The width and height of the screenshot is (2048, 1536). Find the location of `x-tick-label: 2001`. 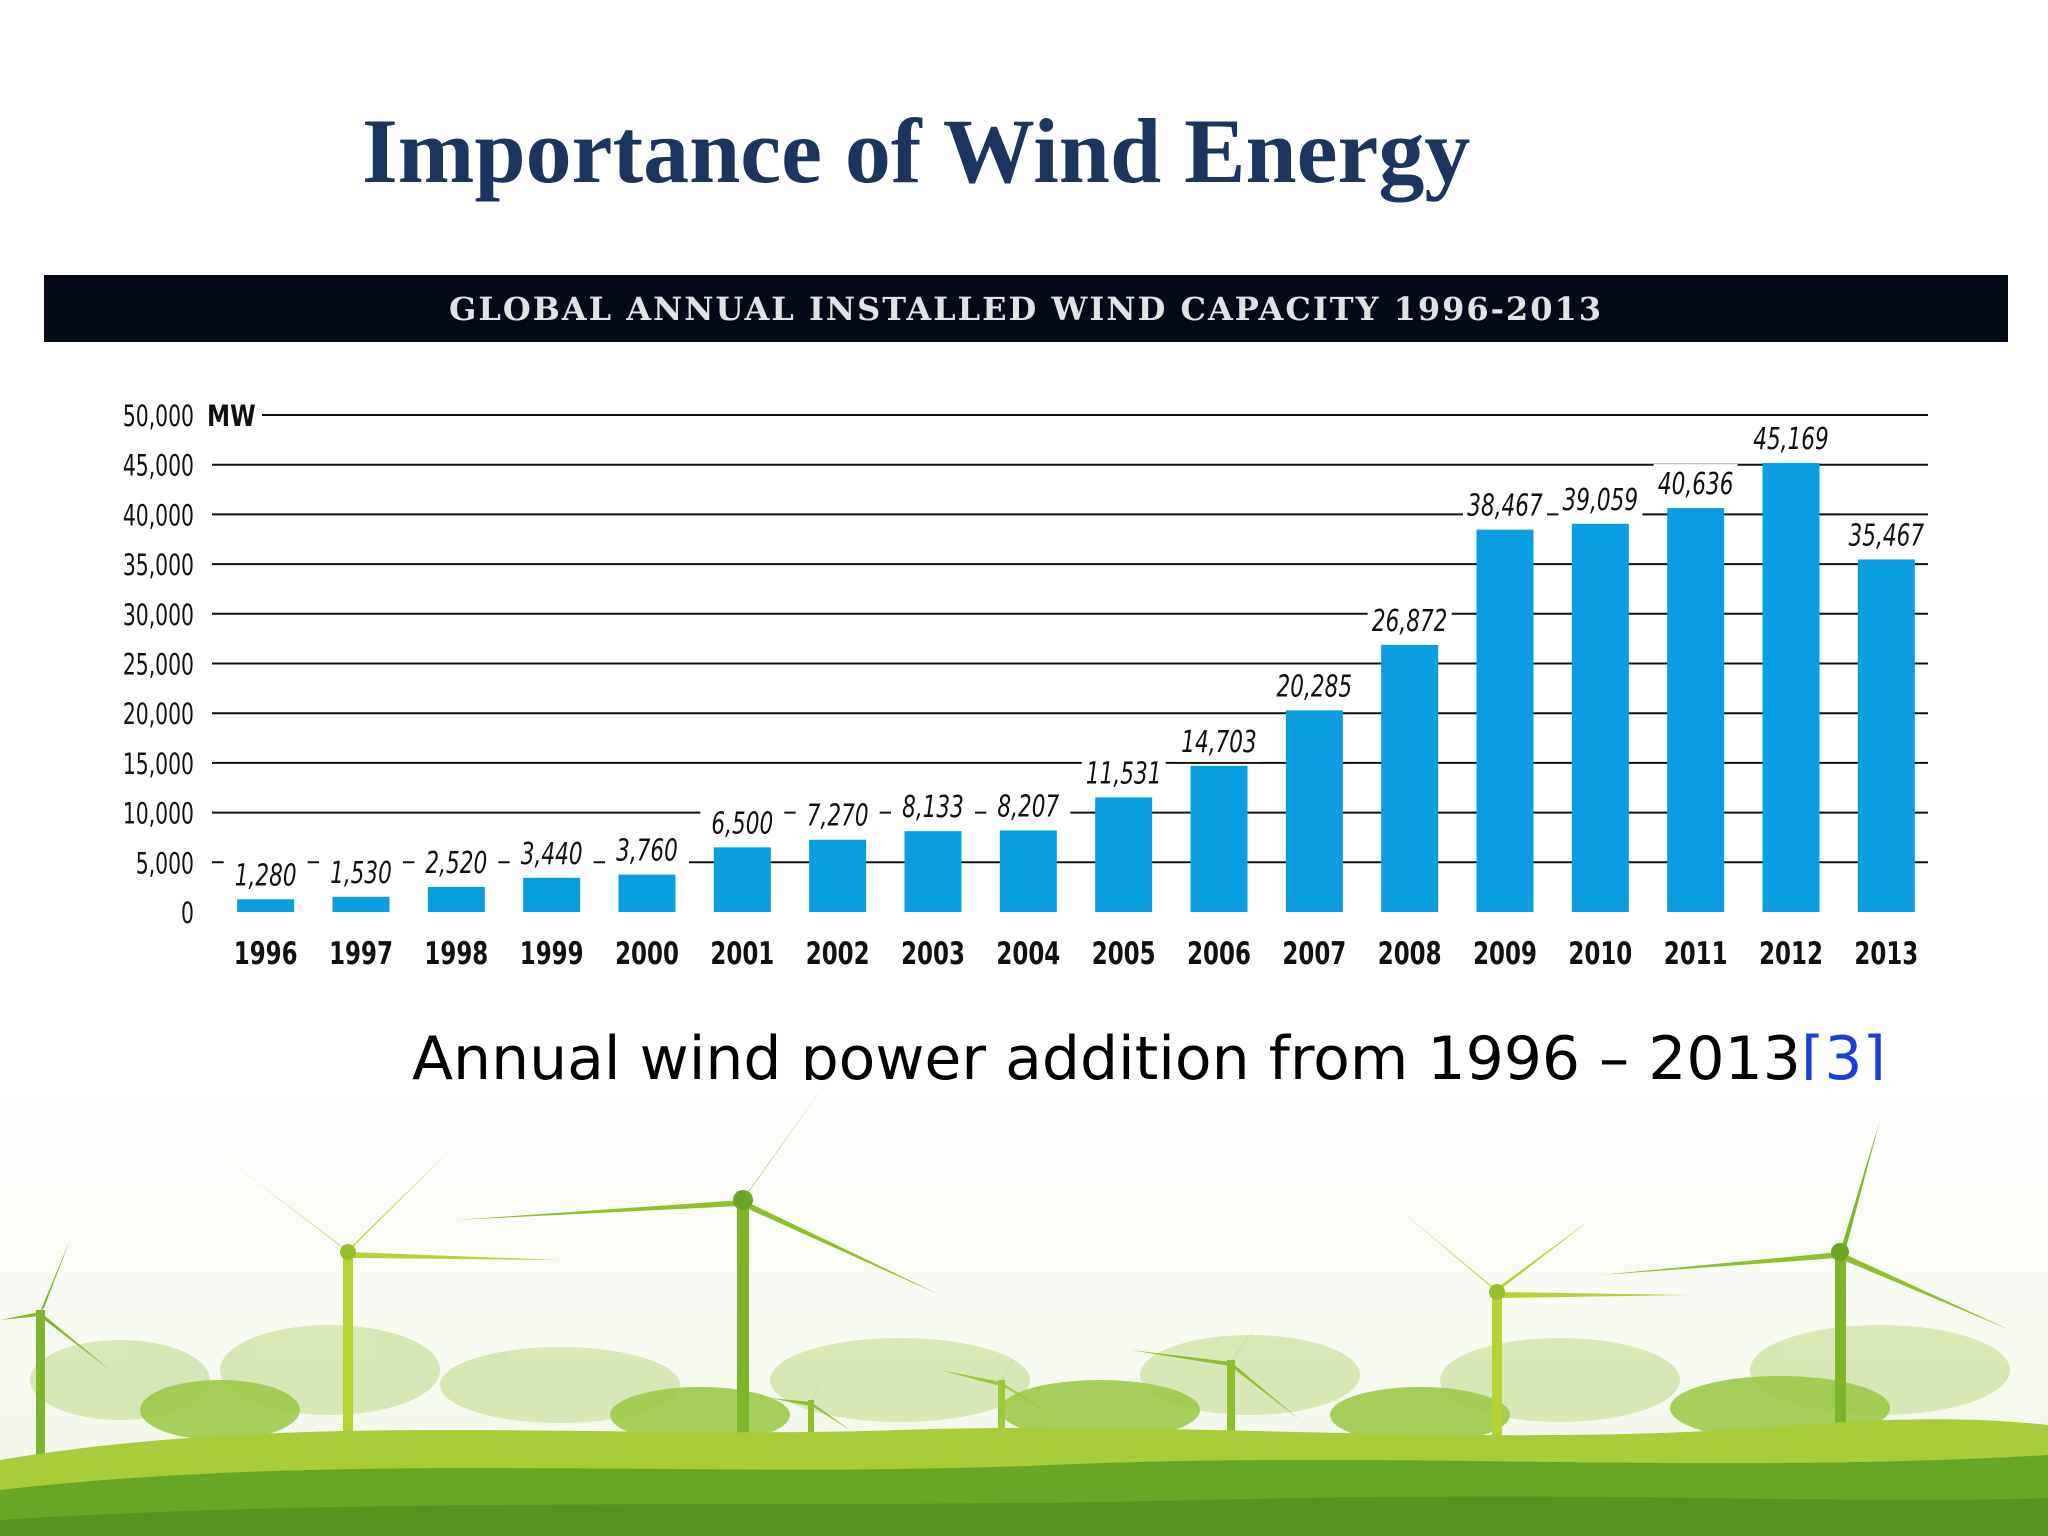

x-tick-label: 2001 is located at coordinates (742, 954).